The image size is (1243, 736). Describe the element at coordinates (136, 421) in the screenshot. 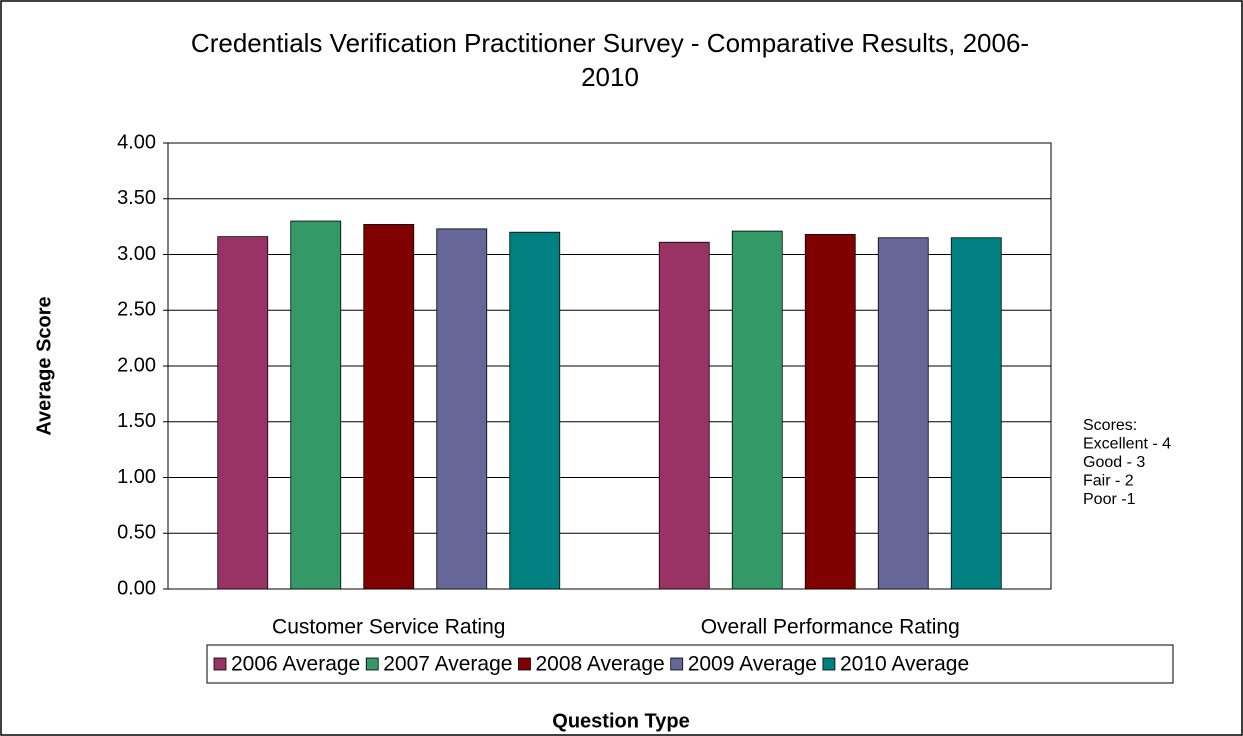

I see `y-tick-label: 1.50` at that location.